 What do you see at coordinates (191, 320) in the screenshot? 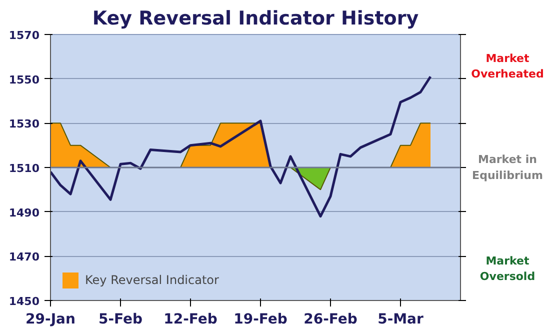
I see `x-tick-label: 12-Feb` at bounding box center [191, 320].